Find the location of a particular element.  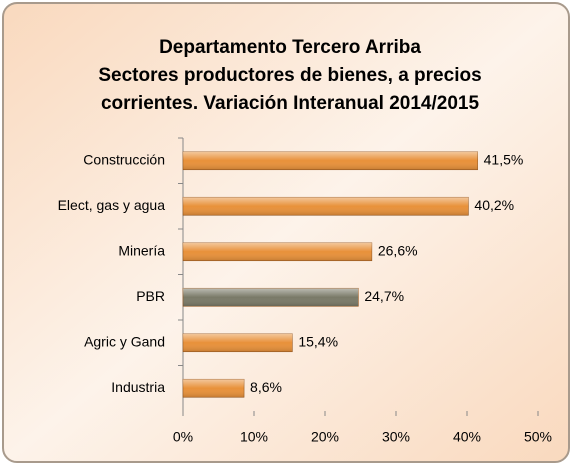

data-label: 26,6% is located at coordinates (398, 250).